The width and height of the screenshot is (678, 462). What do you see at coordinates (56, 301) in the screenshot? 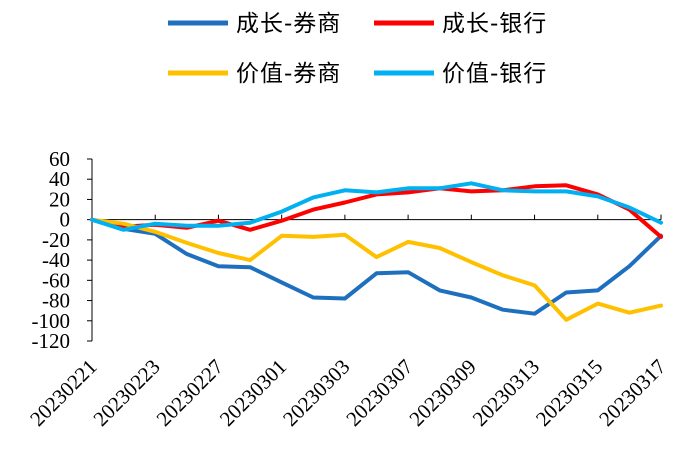
I see `y-tick-label: -80` at bounding box center [56, 301].